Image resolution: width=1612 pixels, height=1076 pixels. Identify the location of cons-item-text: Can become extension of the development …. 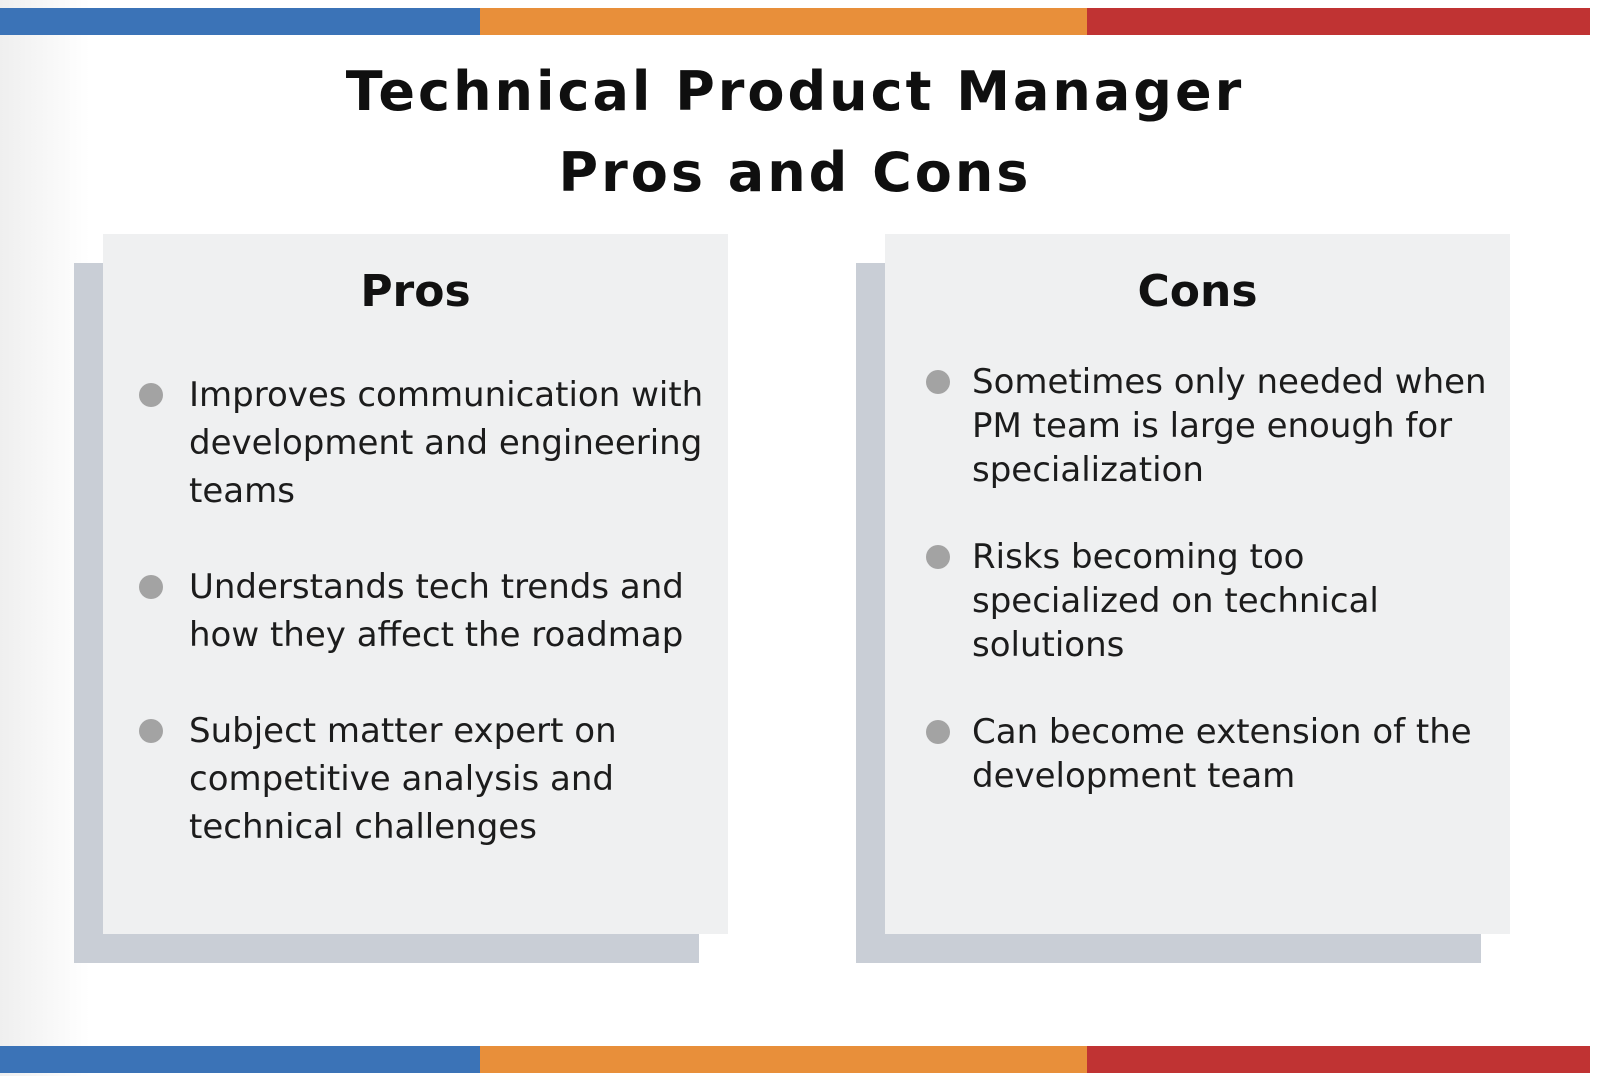
(1222, 754).